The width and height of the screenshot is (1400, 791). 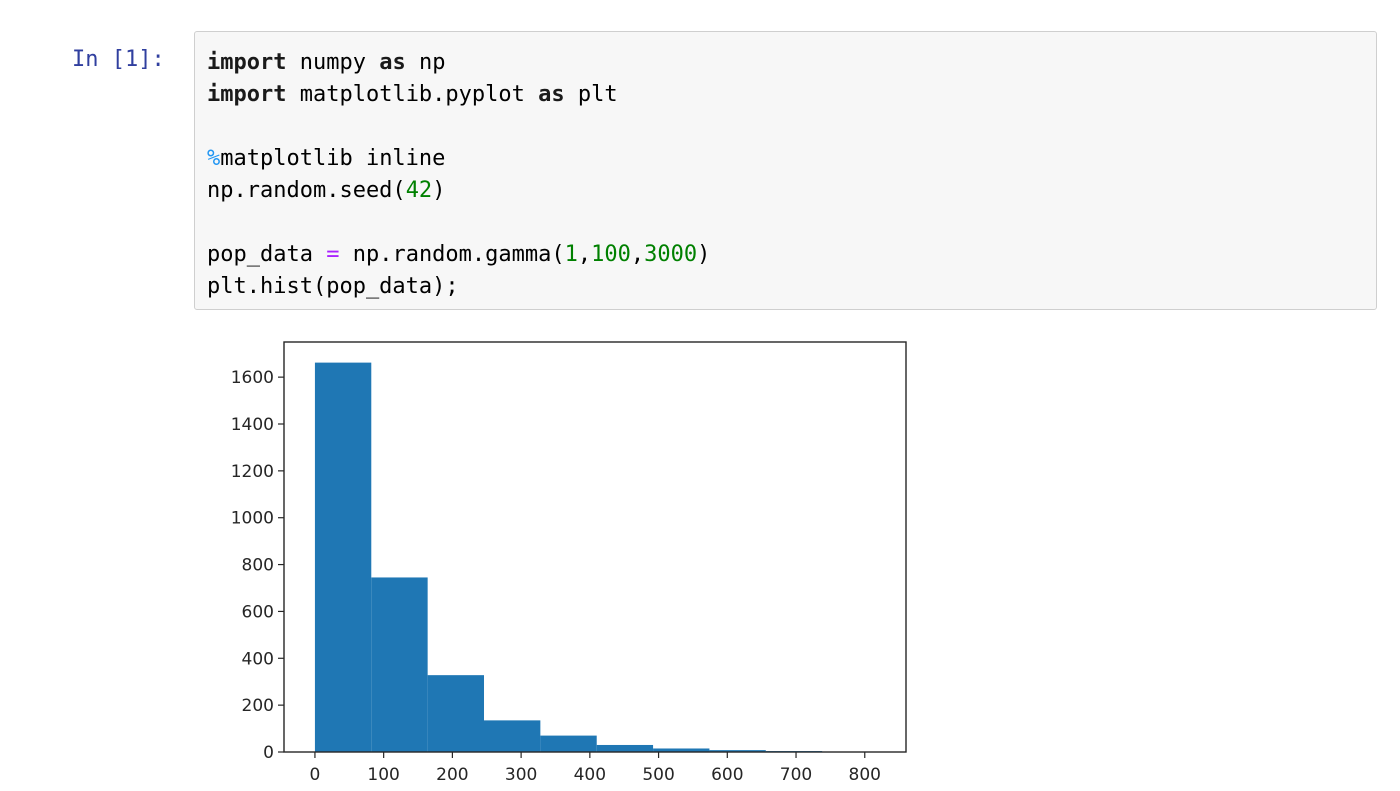 What do you see at coordinates (796, 774) in the screenshot?
I see `x-tick-label: 700` at bounding box center [796, 774].